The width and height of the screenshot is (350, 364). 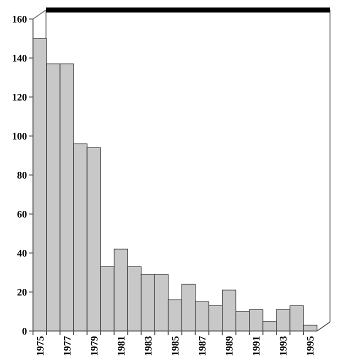 What do you see at coordinates (19, 59) in the screenshot?
I see `y-tick-label: 140` at bounding box center [19, 59].